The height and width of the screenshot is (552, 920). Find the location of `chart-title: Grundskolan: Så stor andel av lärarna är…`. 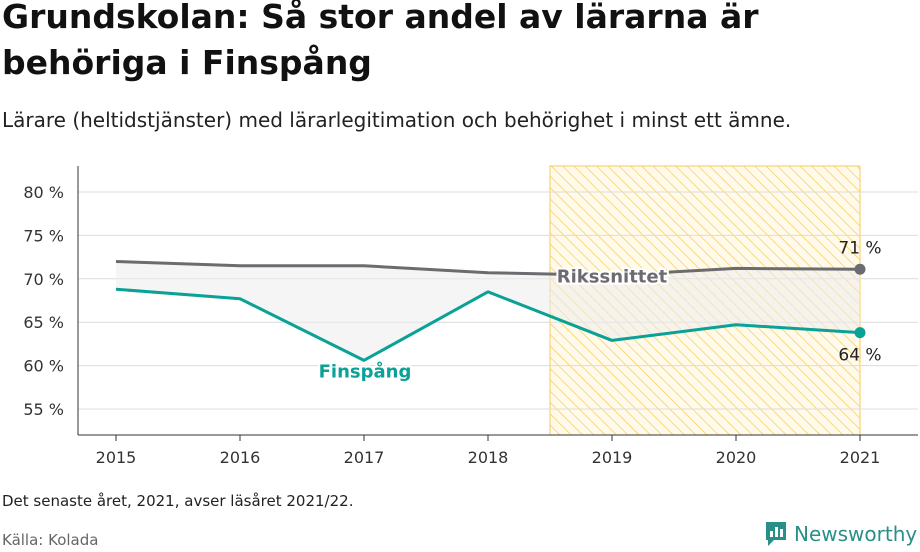

chart-title: Grundskolan: Så stor andel av lärarna är… is located at coordinates (380, 41).